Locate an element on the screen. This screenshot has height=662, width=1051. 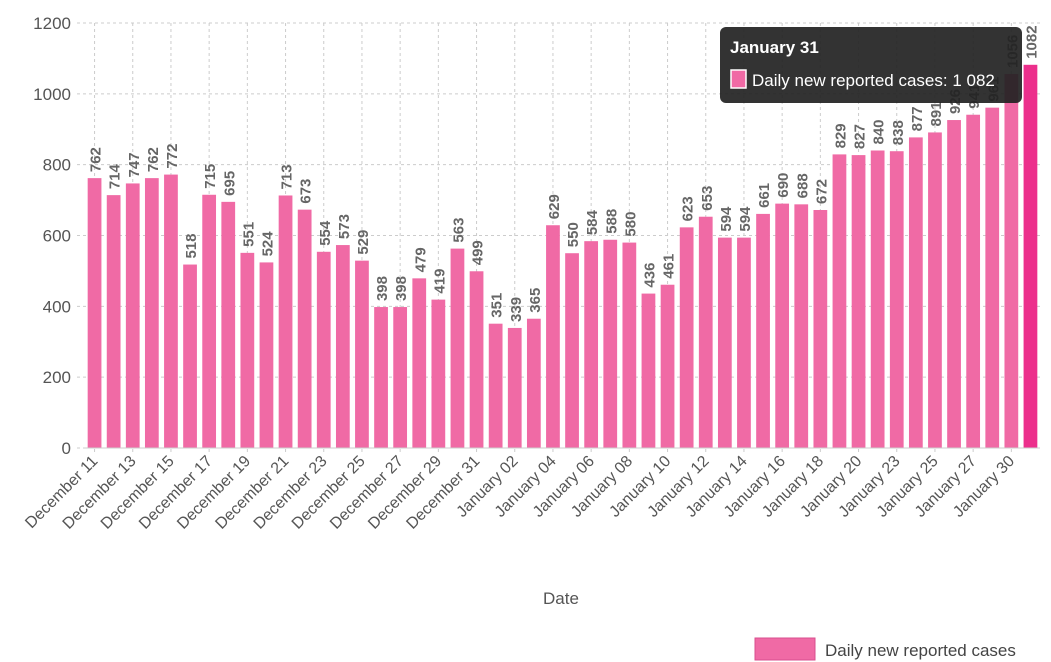
value-label: 588 is located at coordinates (611, 221).